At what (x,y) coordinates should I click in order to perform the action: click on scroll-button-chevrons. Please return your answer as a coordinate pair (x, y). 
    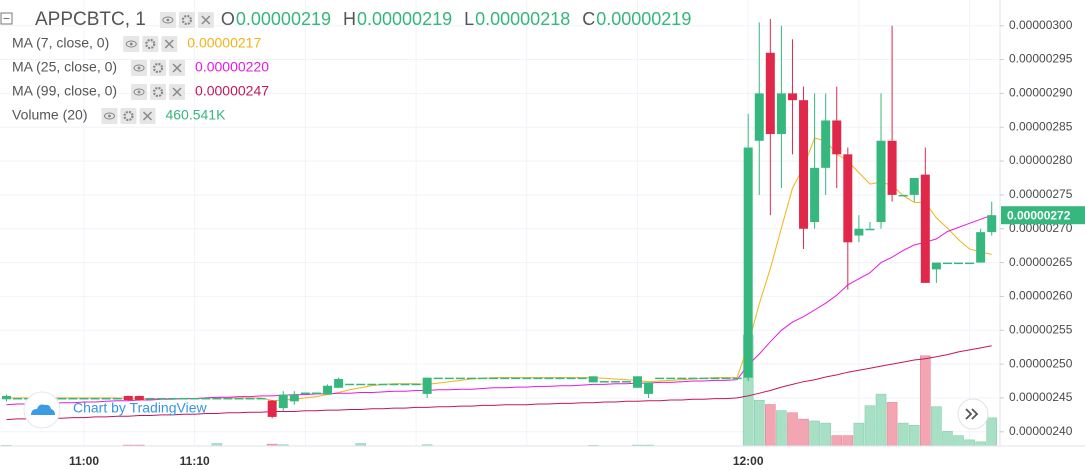
    Looking at the image, I should click on (972, 414).